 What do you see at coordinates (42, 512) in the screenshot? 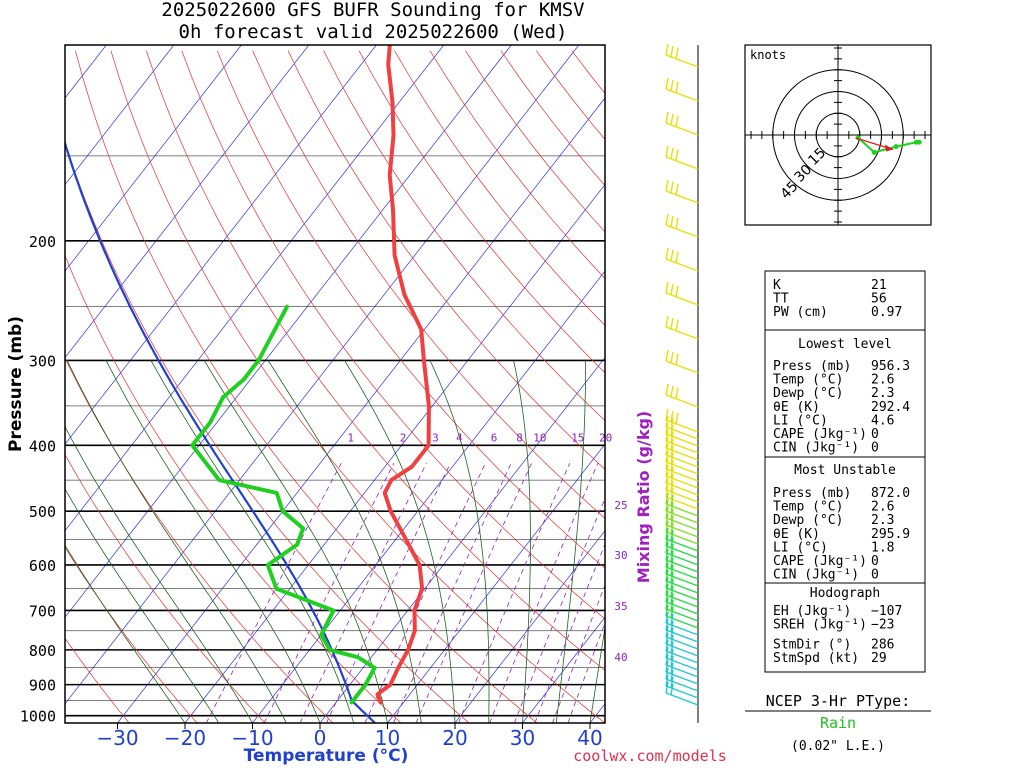
I see `y-tick-label: 500` at bounding box center [42, 512].